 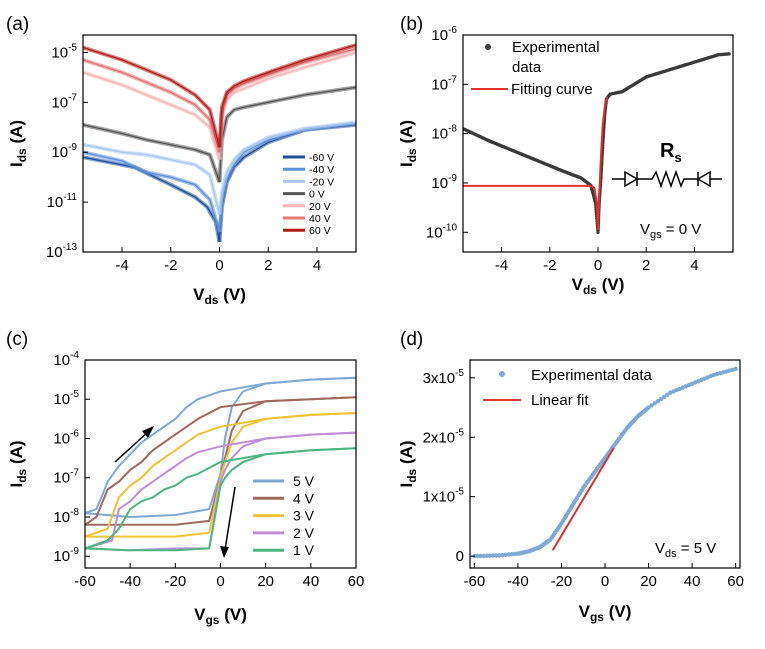 What do you see at coordinates (450, 227) in the screenshot?
I see `y-tick-exponent: -10` at bounding box center [450, 227].